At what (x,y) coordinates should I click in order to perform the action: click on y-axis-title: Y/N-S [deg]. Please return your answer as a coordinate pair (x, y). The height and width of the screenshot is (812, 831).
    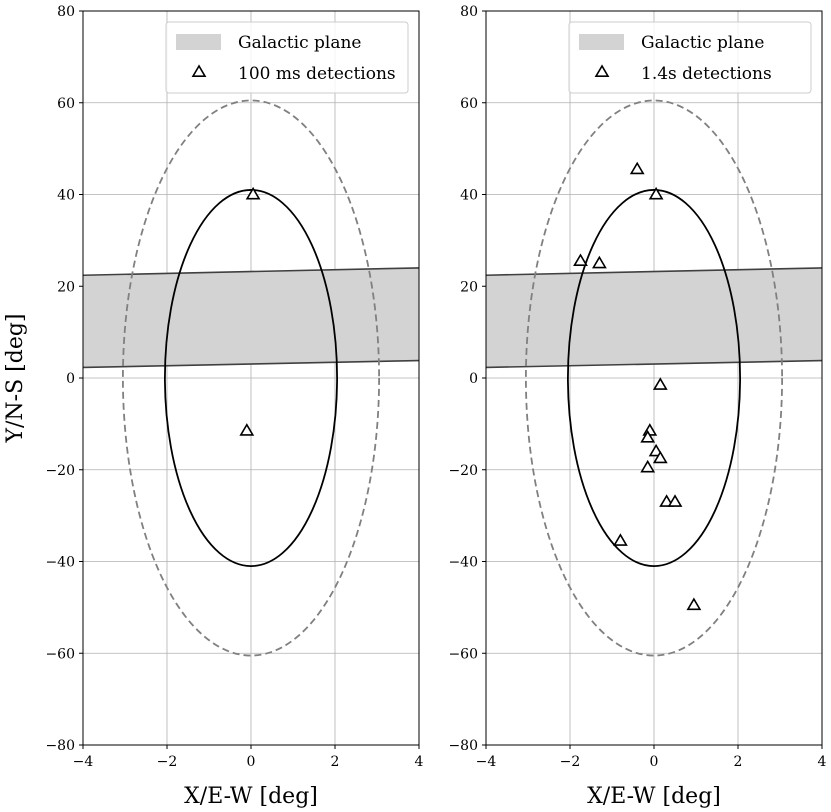
    Looking at the image, I should click on (15, 378).